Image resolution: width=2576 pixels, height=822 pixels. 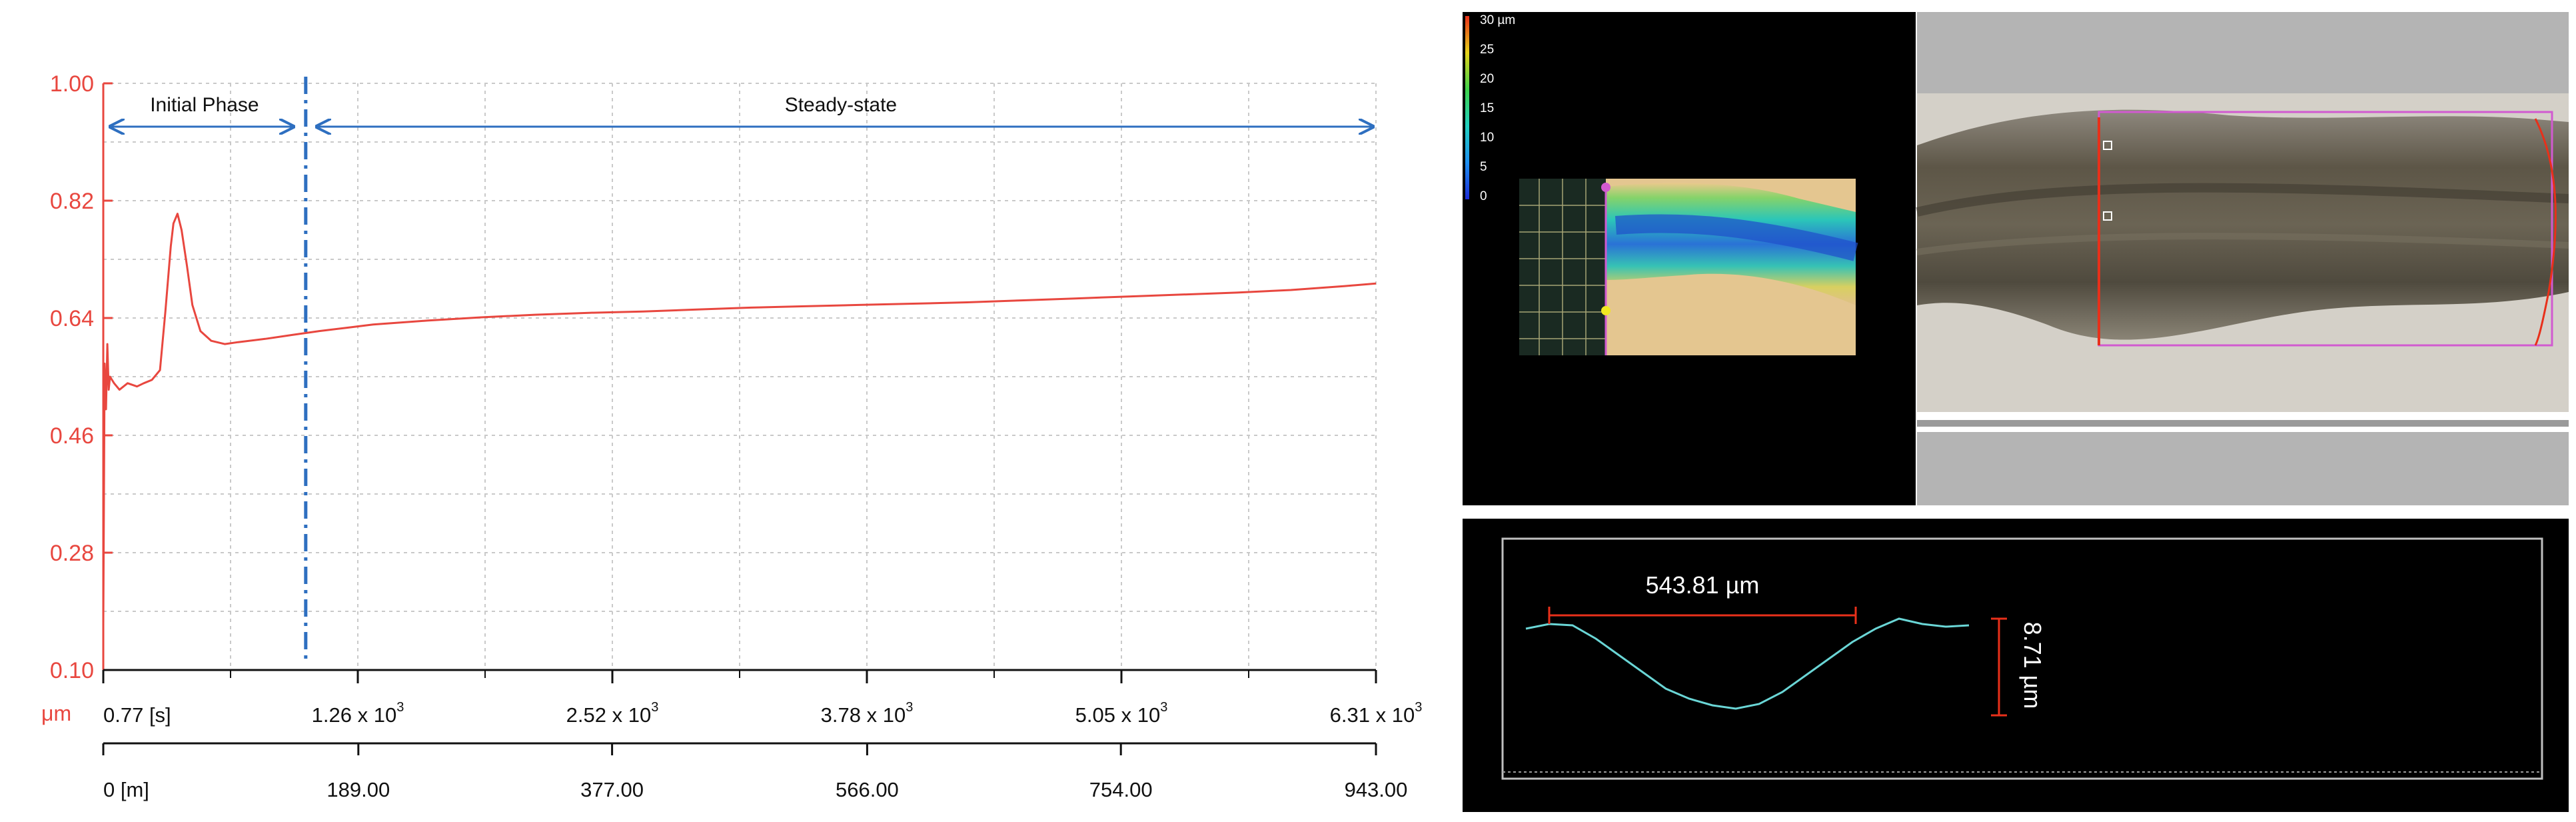 What do you see at coordinates (56, 713) in the screenshot?
I see `y-unit-label: μm` at bounding box center [56, 713].